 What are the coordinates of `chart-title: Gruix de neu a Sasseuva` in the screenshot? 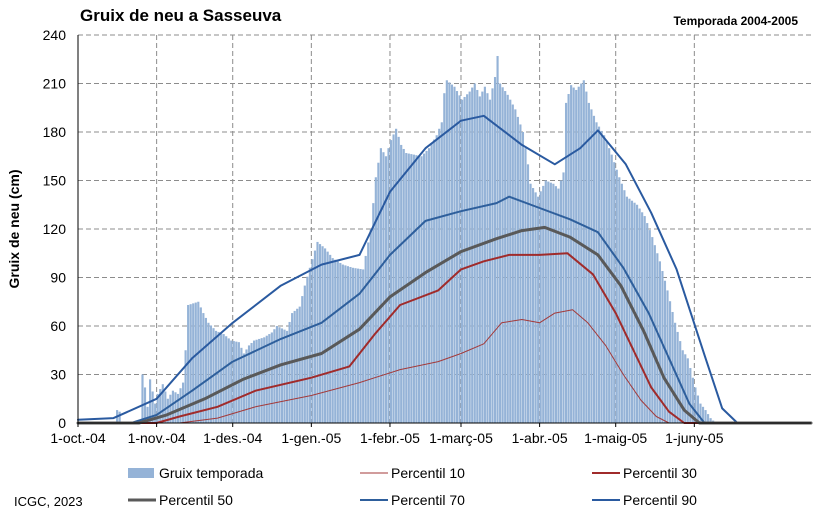 It's located at (181, 15).